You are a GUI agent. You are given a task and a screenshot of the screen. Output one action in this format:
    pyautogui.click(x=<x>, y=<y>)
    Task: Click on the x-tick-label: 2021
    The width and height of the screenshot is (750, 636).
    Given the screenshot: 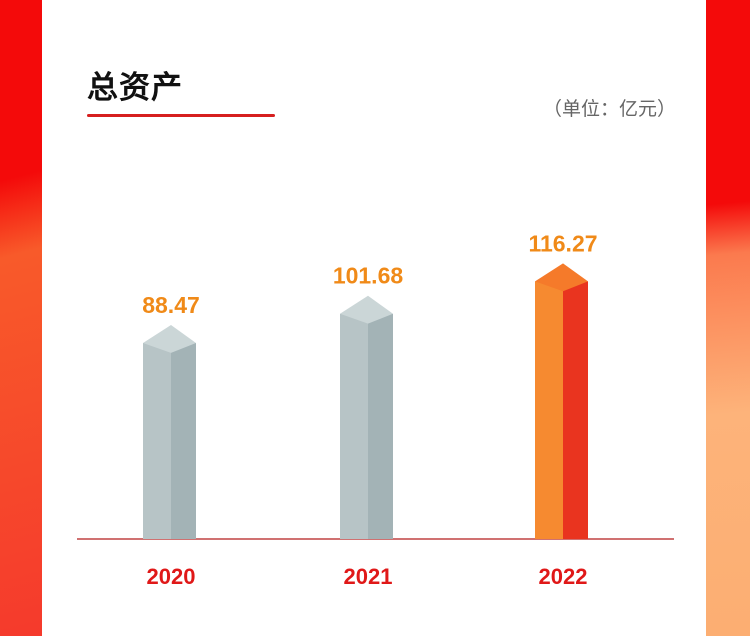 What is the action you would take?
    pyautogui.click(x=368, y=576)
    